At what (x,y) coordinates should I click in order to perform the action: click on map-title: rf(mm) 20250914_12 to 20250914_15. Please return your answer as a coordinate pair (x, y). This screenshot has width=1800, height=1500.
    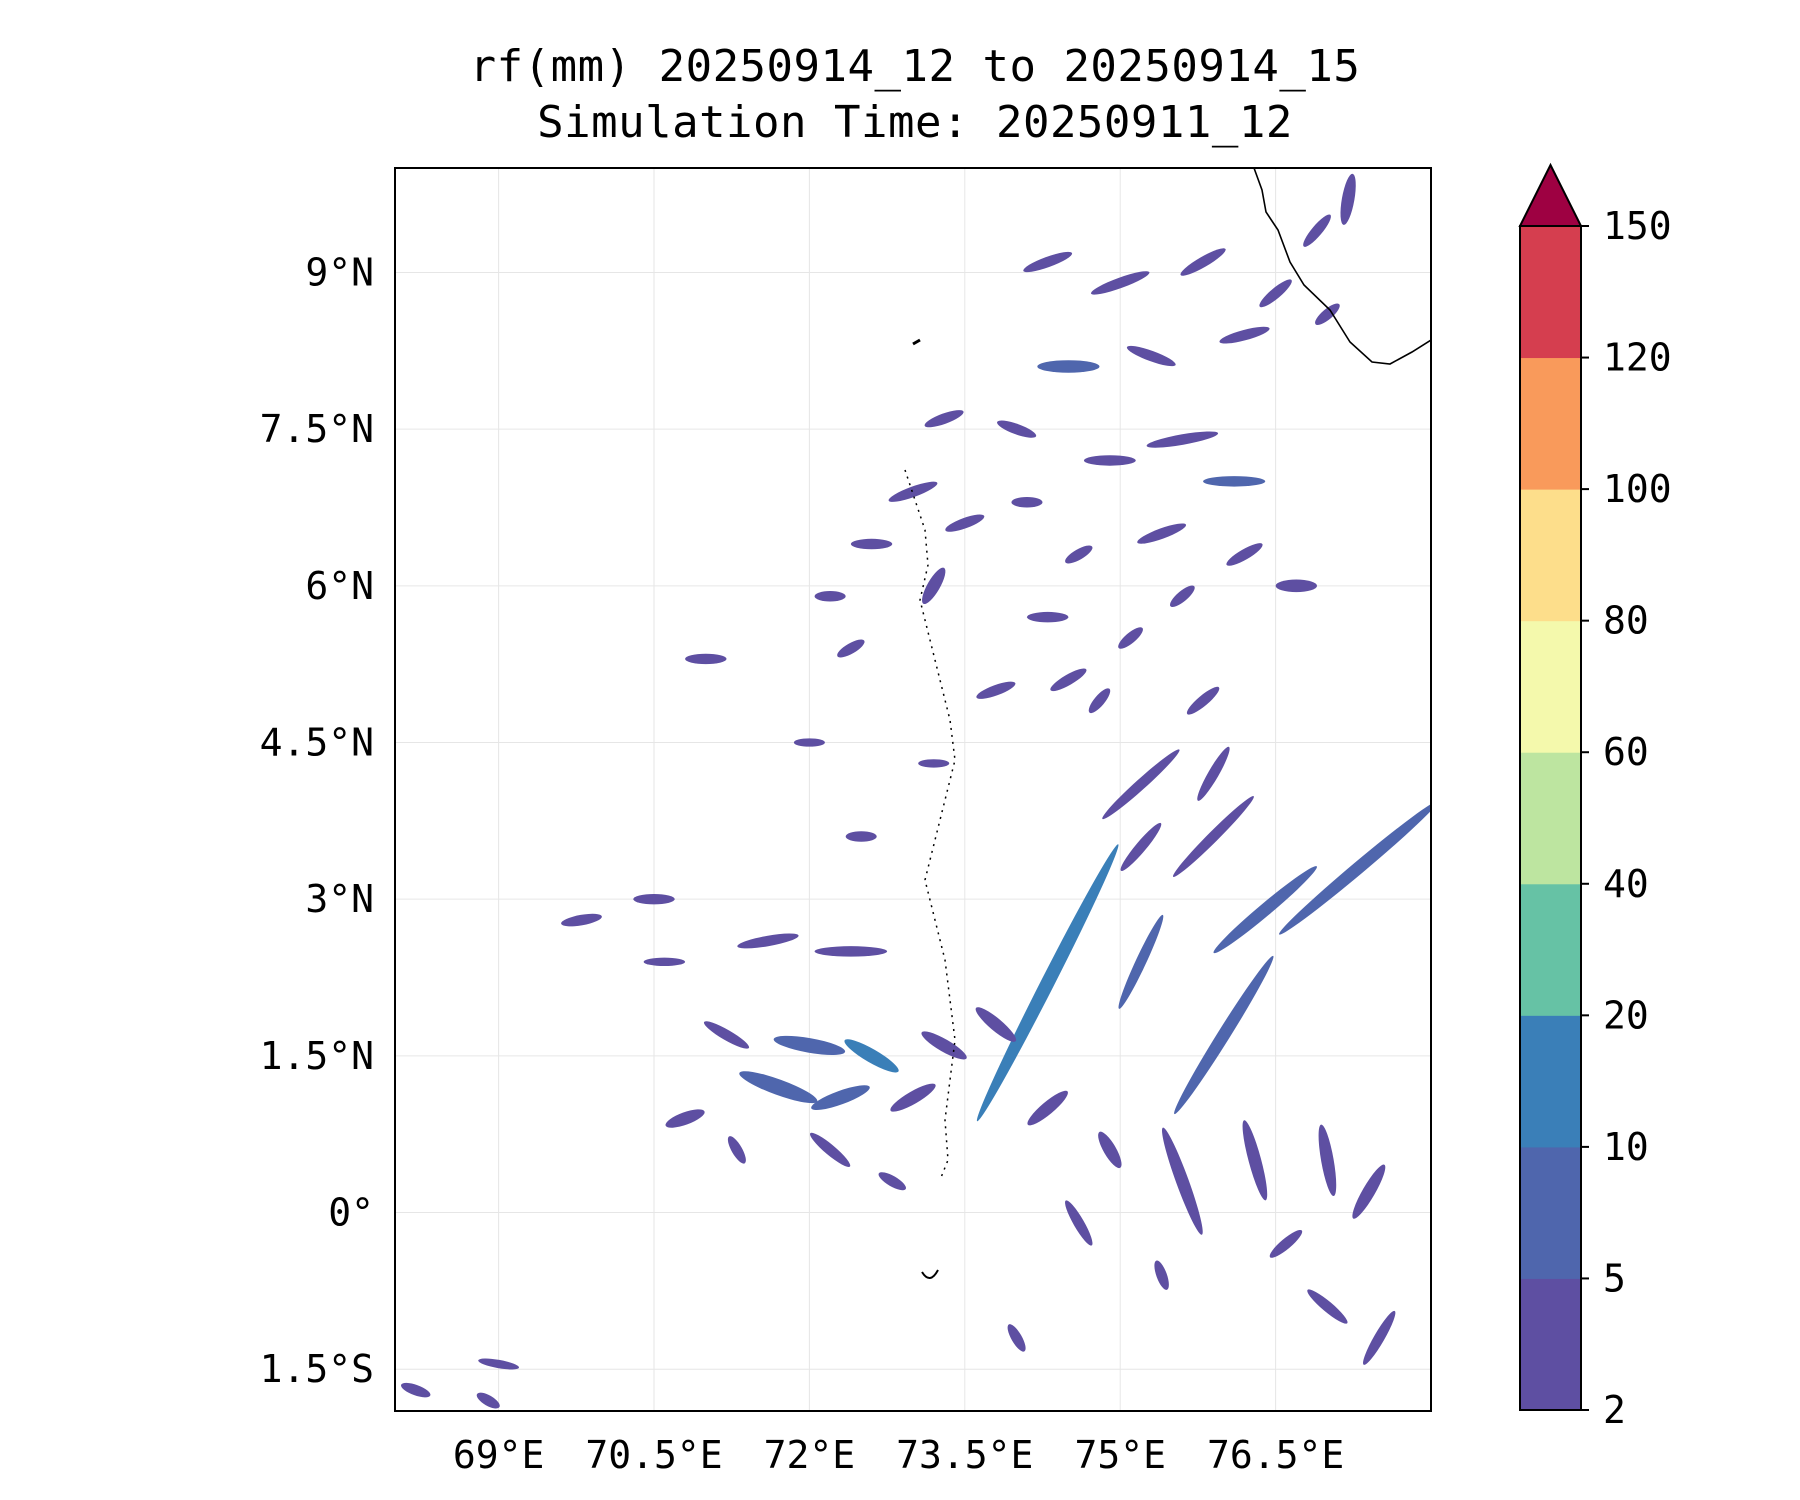
    Looking at the image, I should click on (915, 66).